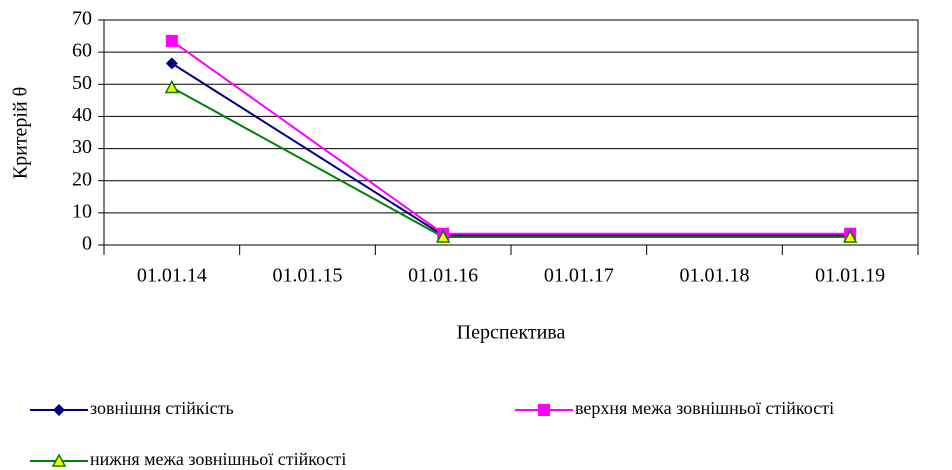 This screenshot has height=470, width=952. Describe the element at coordinates (218, 459) in the screenshot. I see `legend-label: нижня межа зовнішньої стійкості` at that location.